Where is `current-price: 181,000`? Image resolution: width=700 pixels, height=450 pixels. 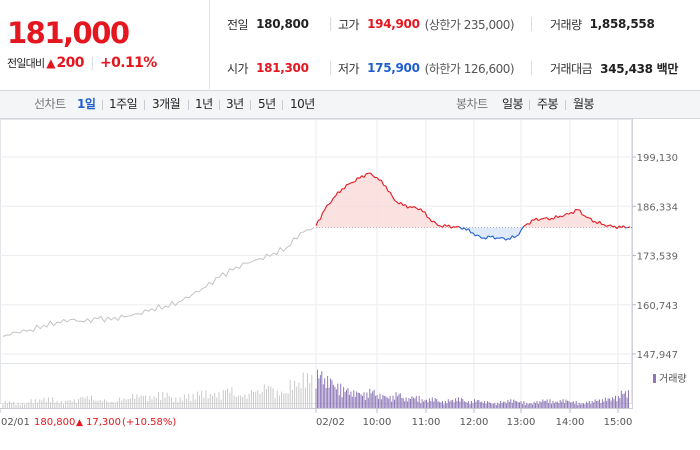
current-price: 181,000 is located at coordinates (68, 33).